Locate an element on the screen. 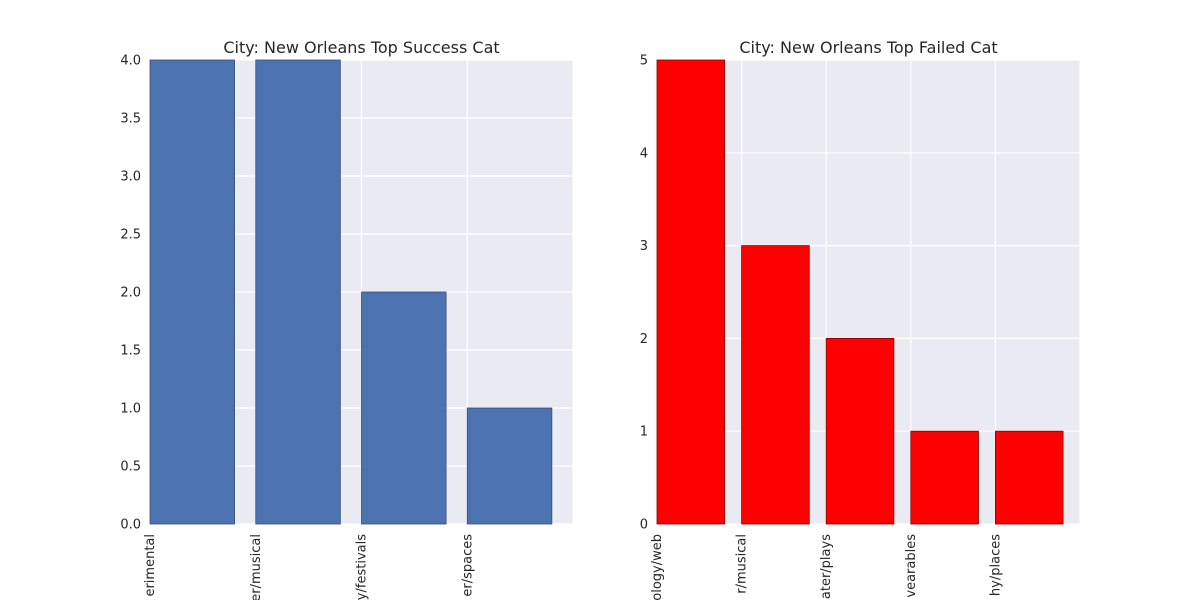 This screenshot has width=1200, height=600. y-tick-label: 1.0 is located at coordinates (130, 409).